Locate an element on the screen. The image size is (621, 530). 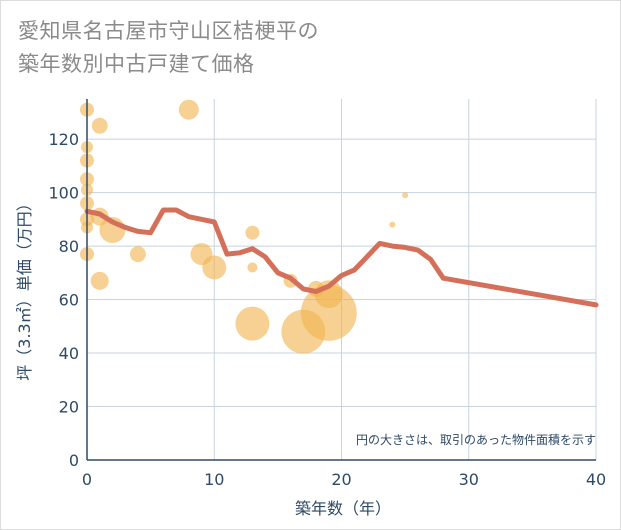
x-tick-label: 40 is located at coordinates (596, 479).